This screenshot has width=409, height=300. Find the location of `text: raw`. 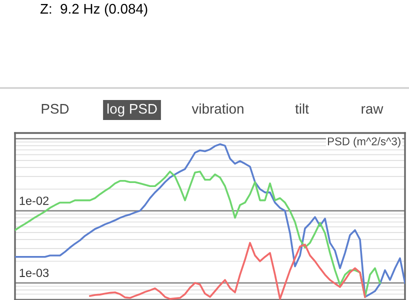

text: raw is located at coordinates (373, 110).